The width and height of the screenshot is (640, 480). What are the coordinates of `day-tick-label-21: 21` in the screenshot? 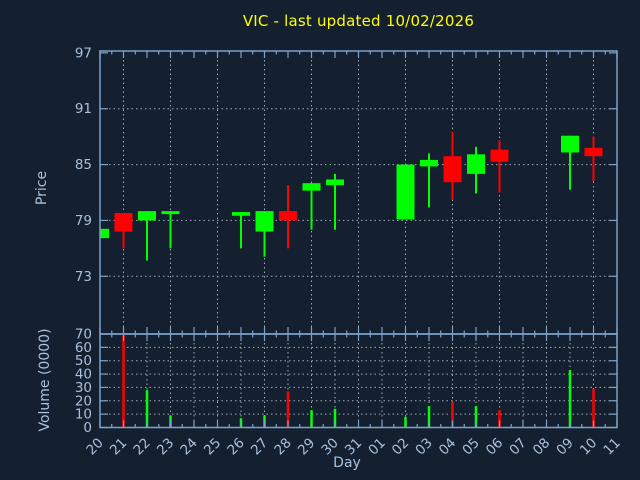 It's located at (118, 446).